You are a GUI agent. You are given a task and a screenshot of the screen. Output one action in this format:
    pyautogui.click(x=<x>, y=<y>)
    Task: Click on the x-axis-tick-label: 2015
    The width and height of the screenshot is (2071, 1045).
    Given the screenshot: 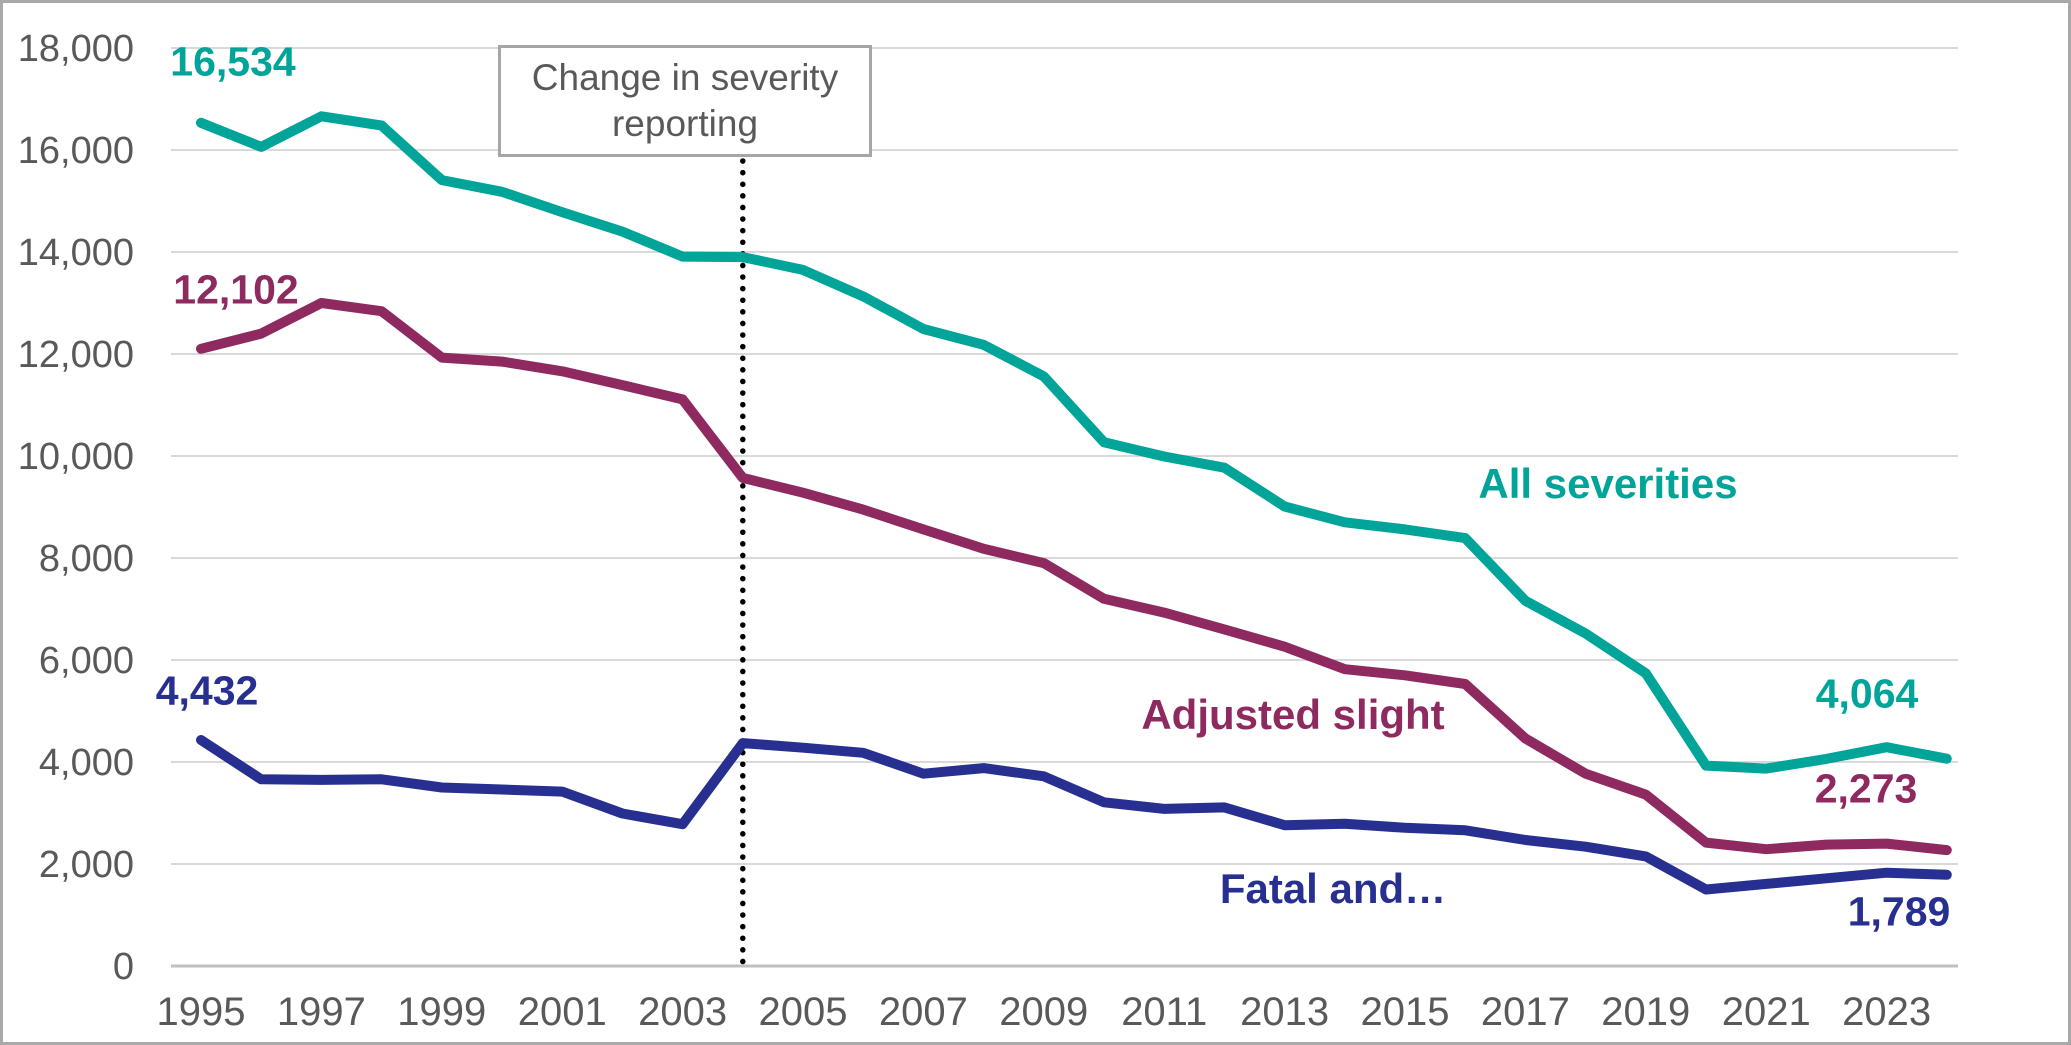 What is the action you would take?
    pyautogui.click(x=1405, y=1012)
    